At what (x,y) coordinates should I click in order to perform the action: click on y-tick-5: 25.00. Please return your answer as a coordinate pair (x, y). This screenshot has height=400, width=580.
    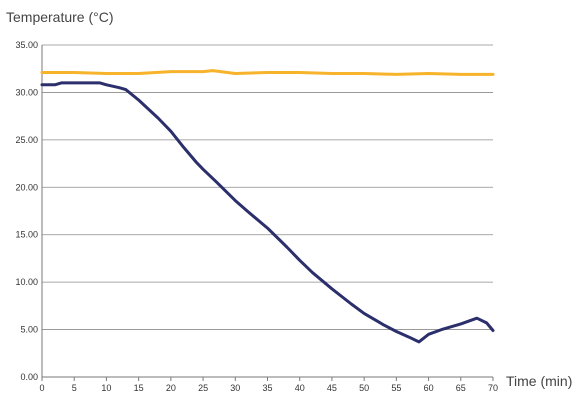
    Looking at the image, I should click on (26, 140).